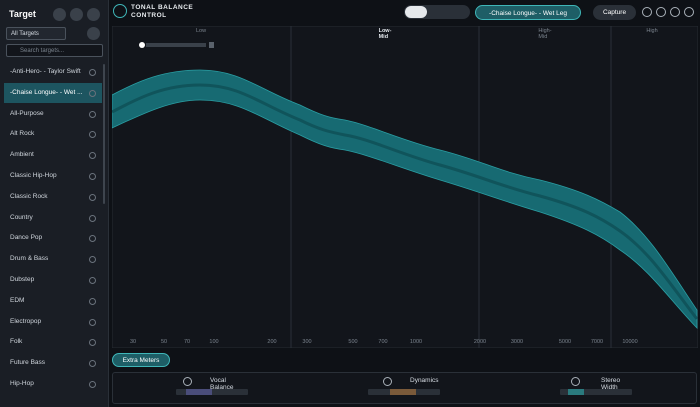  Describe the element at coordinates (222, 384) in the screenshot. I see `meter-label: Vocal Balance` at that location.